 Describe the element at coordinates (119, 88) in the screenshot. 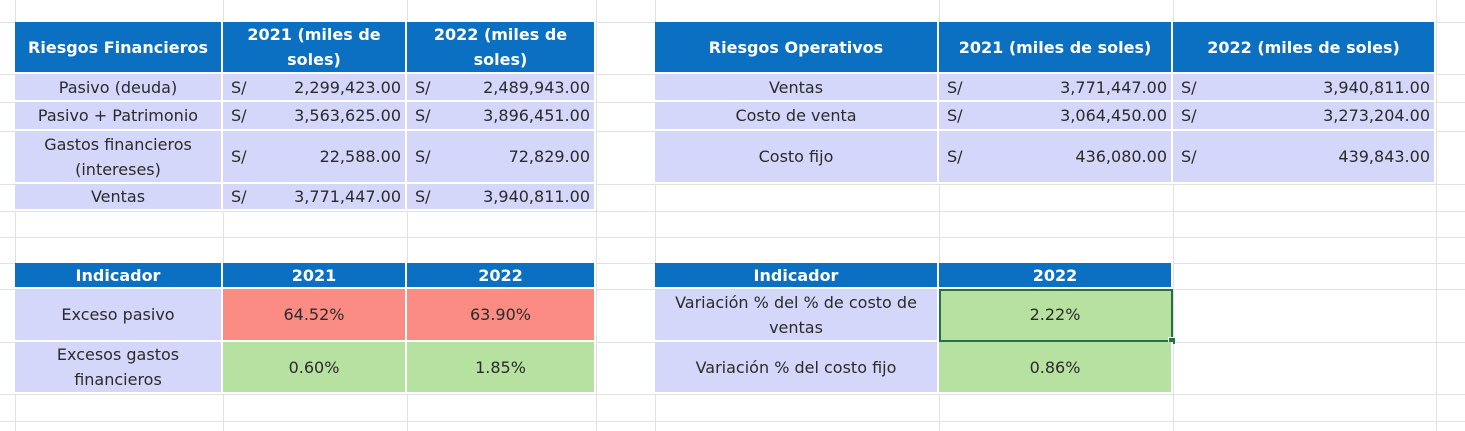

I see `row-label-pasivo: Pasivo (deuda)` at that location.